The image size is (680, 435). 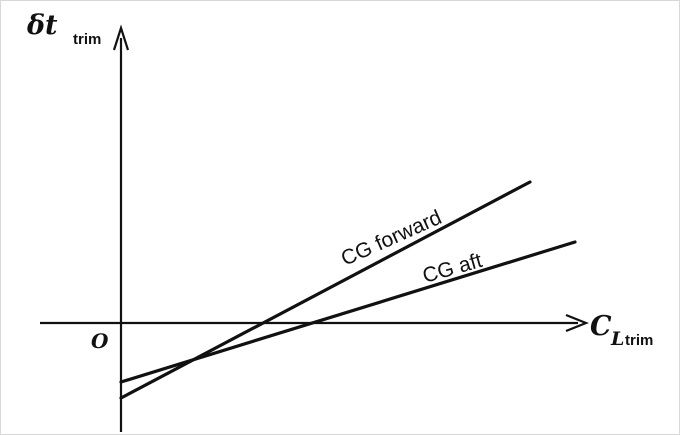 What do you see at coordinates (42, 25) in the screenshot?
I see `y-axis-symbol: δt` at bounding box center [42, 25].